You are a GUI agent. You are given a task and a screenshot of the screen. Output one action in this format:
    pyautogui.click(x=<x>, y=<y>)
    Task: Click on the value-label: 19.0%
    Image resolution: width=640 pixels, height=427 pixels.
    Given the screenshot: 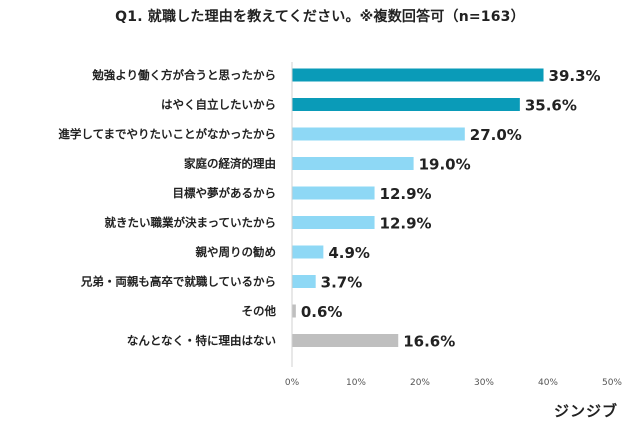 What is the action you would take?
    pyautogui.click(x=445, y=165)
    